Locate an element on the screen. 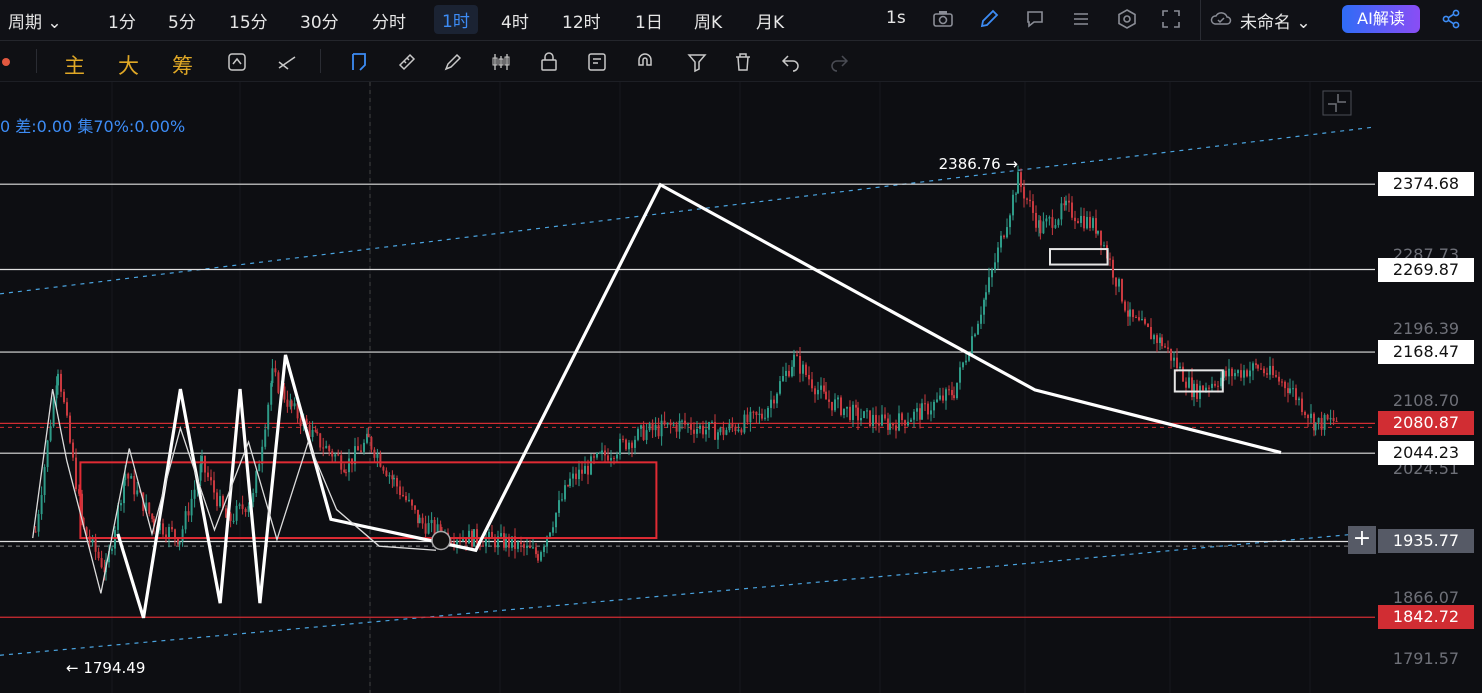 This screenshot has height=693, width=1482. level-price-label: 2044.23 is located at coordinates (1426, 453).